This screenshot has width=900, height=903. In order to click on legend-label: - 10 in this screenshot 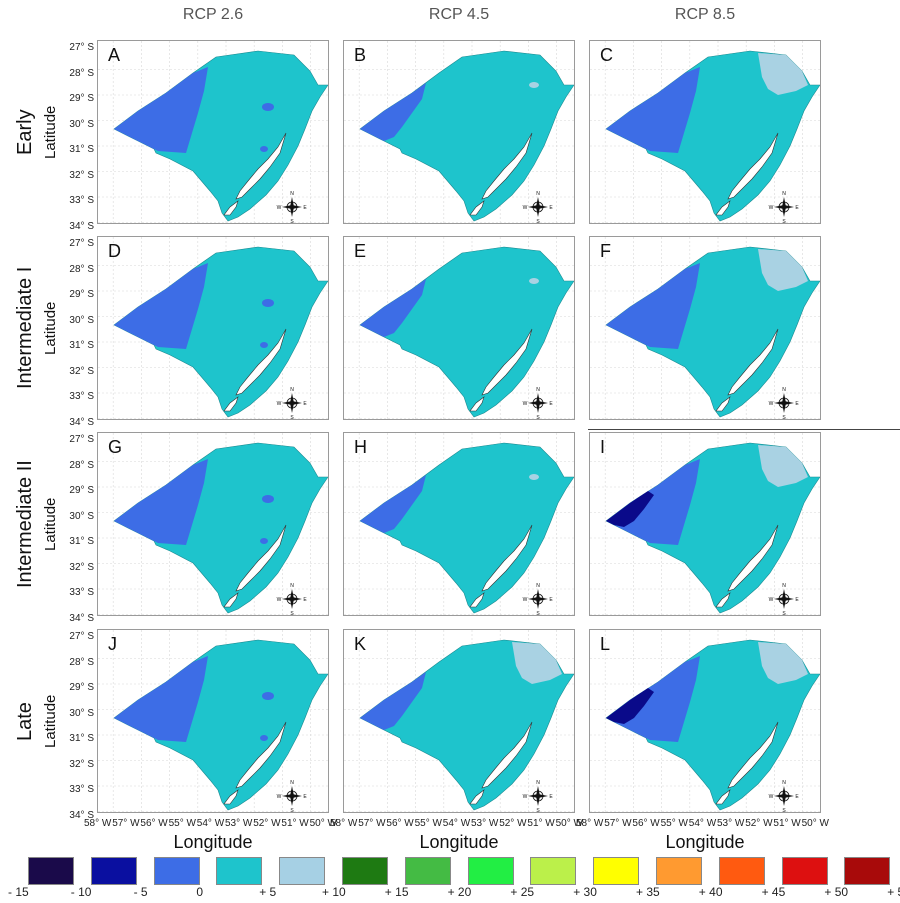, I will do `click(81, 892)`.